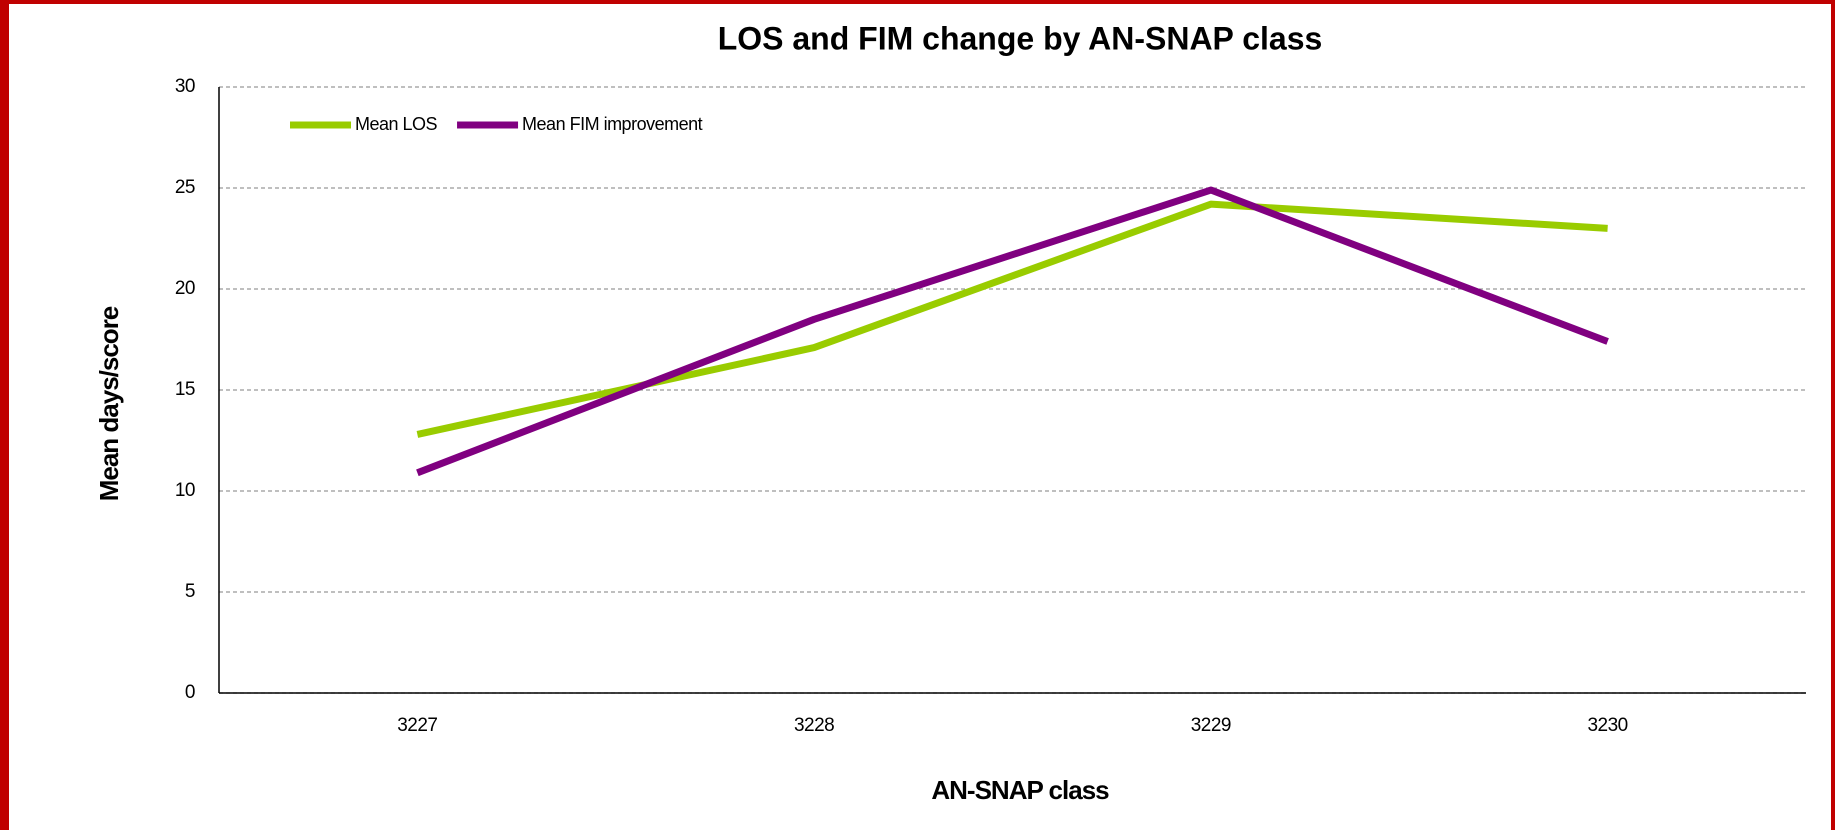  Describe the element at coordinates (612, 124) in the screenshot. I see `legend-label: Mean FIM improvement` at that location.